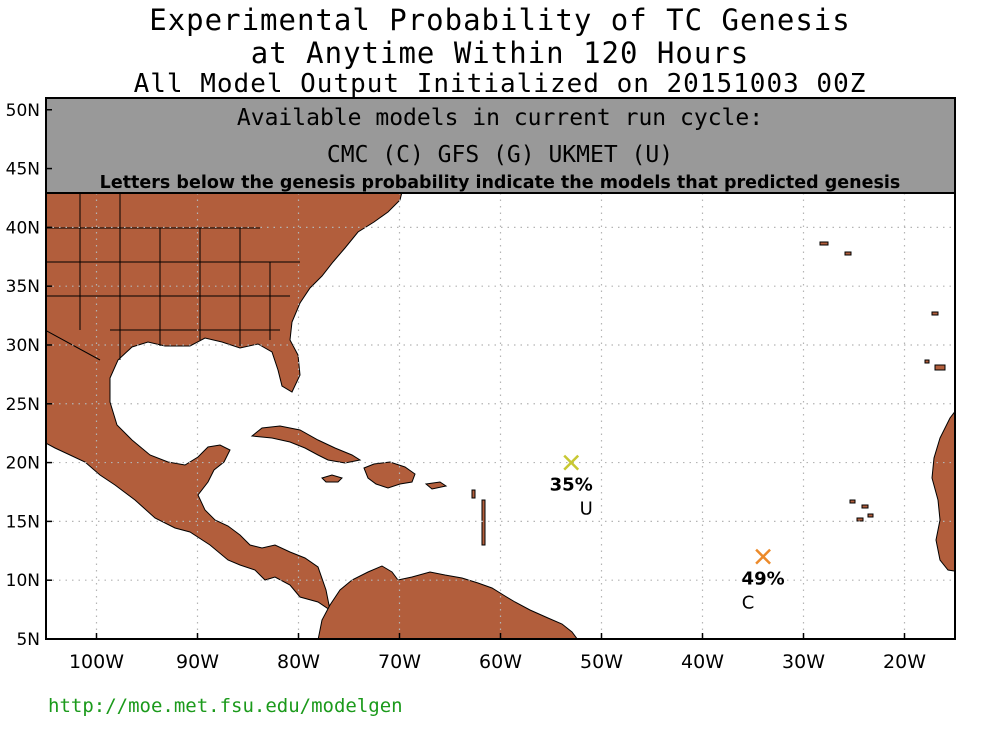 This screenshot has height=750, width=1000. I want to click on lon-tick-label: 60W, so click(500, 662).